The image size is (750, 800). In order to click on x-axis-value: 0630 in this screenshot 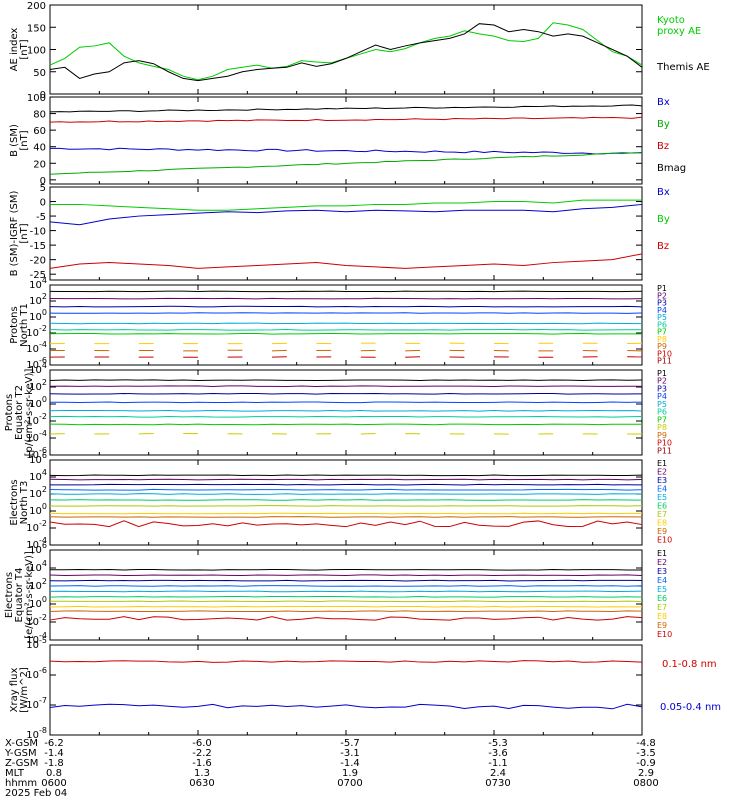, I will do `click(201, 783)`.